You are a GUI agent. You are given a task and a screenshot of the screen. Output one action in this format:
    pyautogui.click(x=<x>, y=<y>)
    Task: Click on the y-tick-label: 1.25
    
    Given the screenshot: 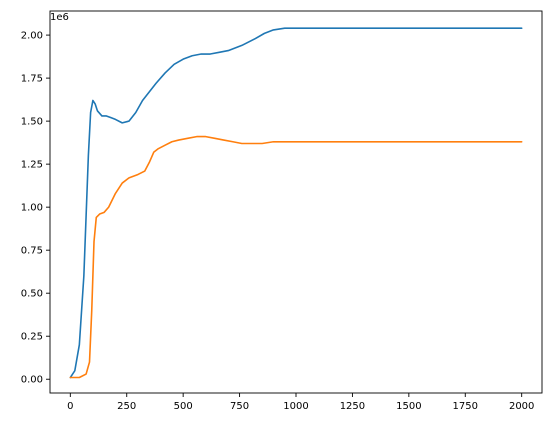 What is the action you would take?
    pyautogui.click(x=32, y=165)
    